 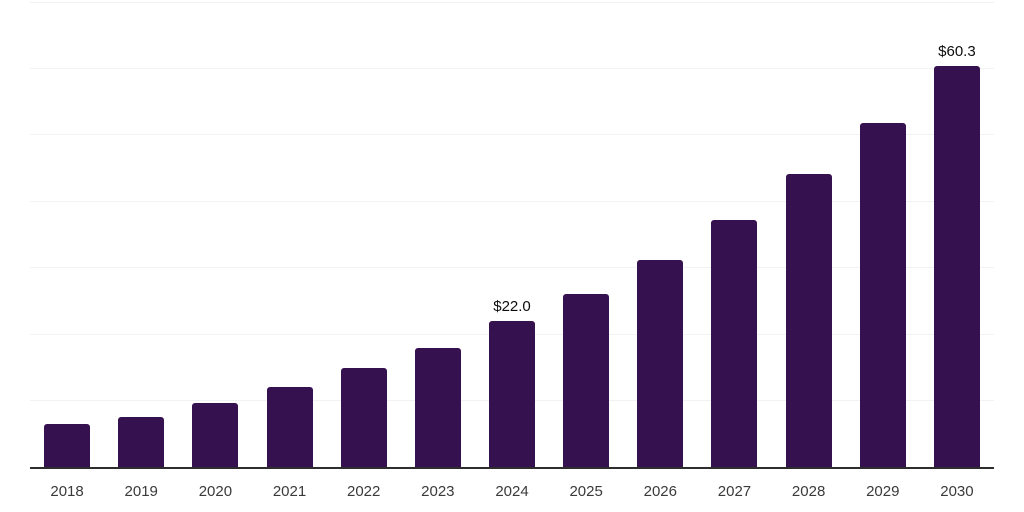 I want to click on x-tick-2018: 2018, so click(x=67, y=491).